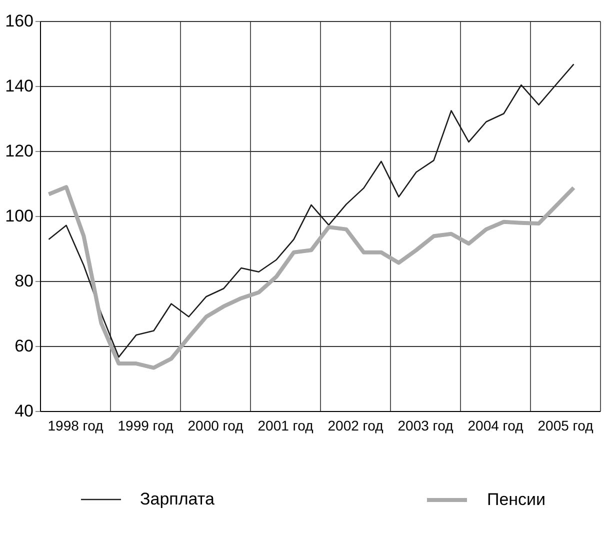 The width and height of the screenshot is (607, 545). Describe the element at coordinates (216, 426) in the screenshot. I see `x-tick-label: 2000 год` at that location.